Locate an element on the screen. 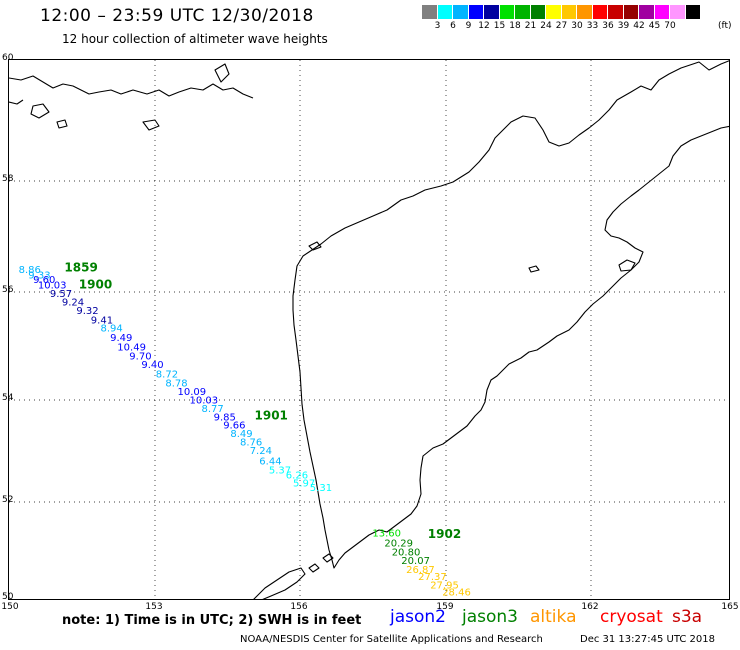  swh-value: 5.37 is located at coordinates (280, 470).